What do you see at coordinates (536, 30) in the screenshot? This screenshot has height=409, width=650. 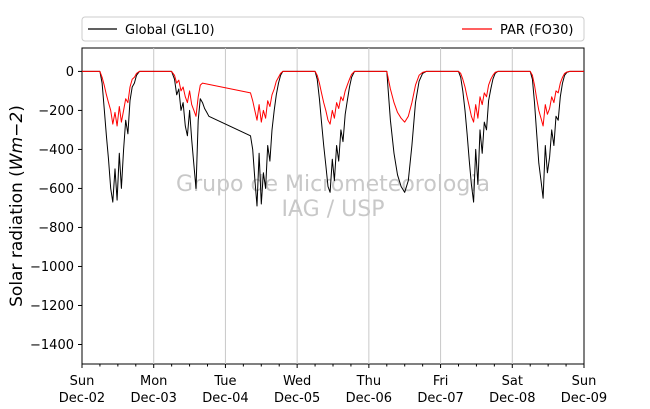 I see `legend-label-par: PAR (FO30)` at bounding box center [536, 30].